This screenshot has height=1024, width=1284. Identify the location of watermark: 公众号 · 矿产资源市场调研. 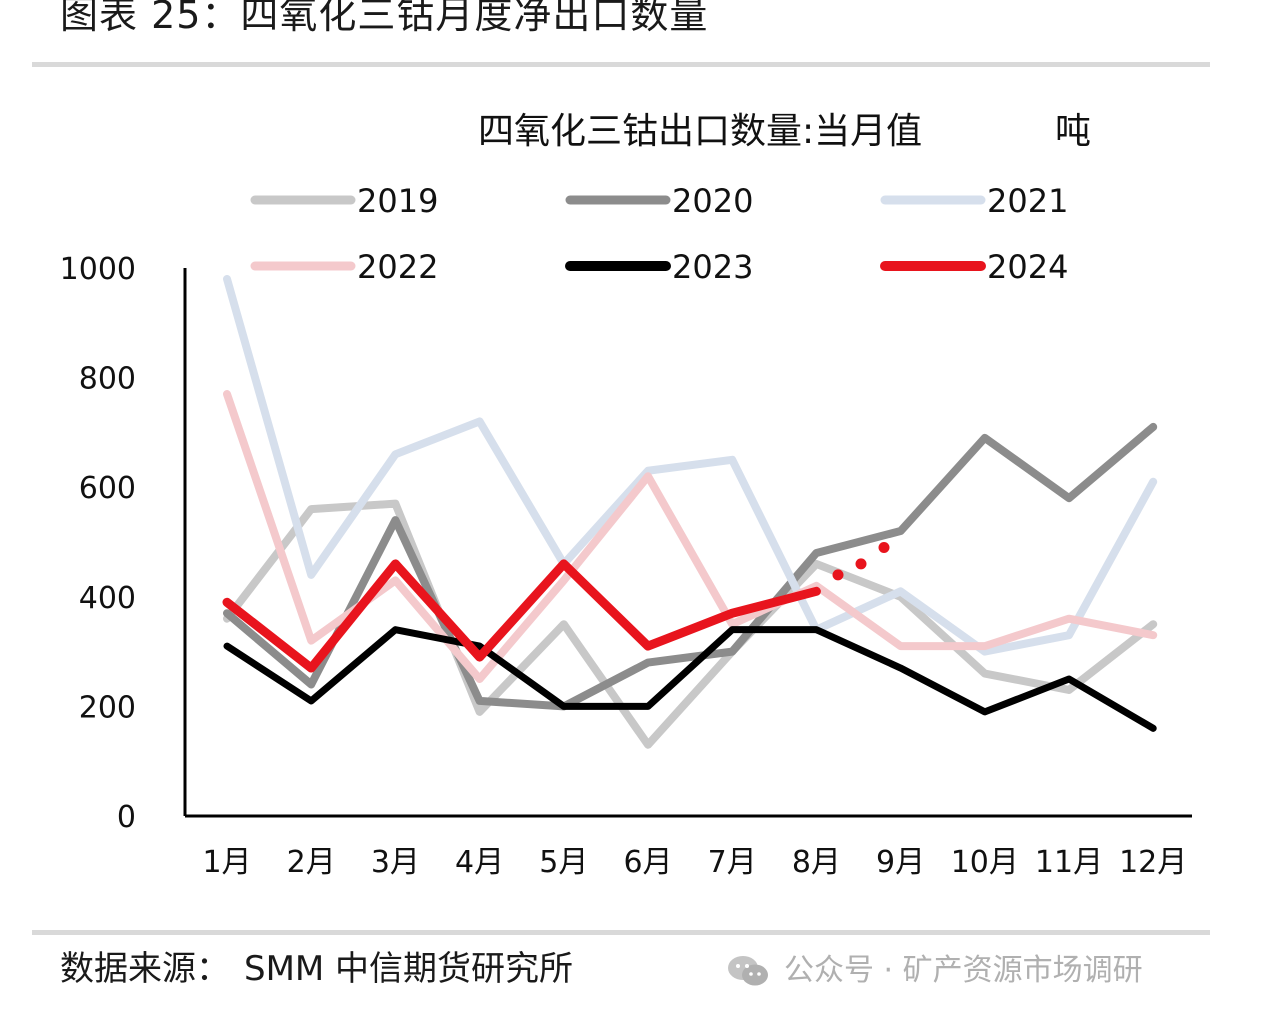
(934, 971).